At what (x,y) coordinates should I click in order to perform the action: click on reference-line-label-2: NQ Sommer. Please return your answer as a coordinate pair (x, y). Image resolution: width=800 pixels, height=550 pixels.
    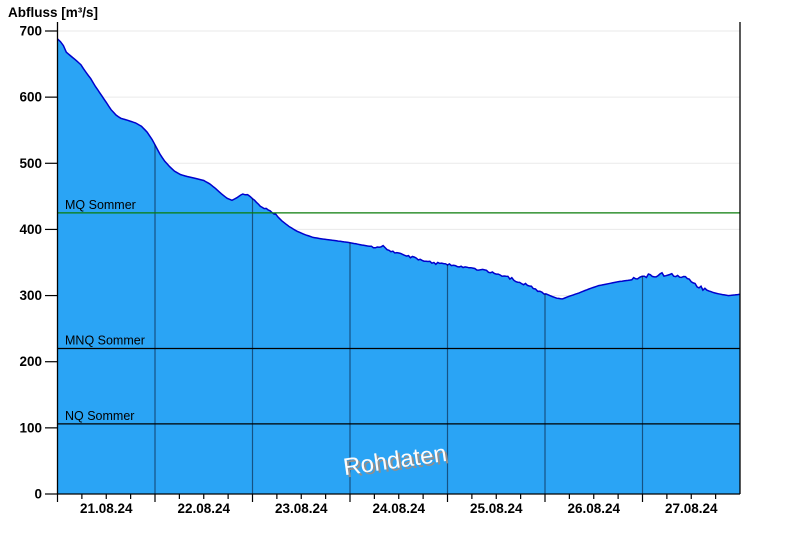
    Looking at the image, I should click on (99, 416).